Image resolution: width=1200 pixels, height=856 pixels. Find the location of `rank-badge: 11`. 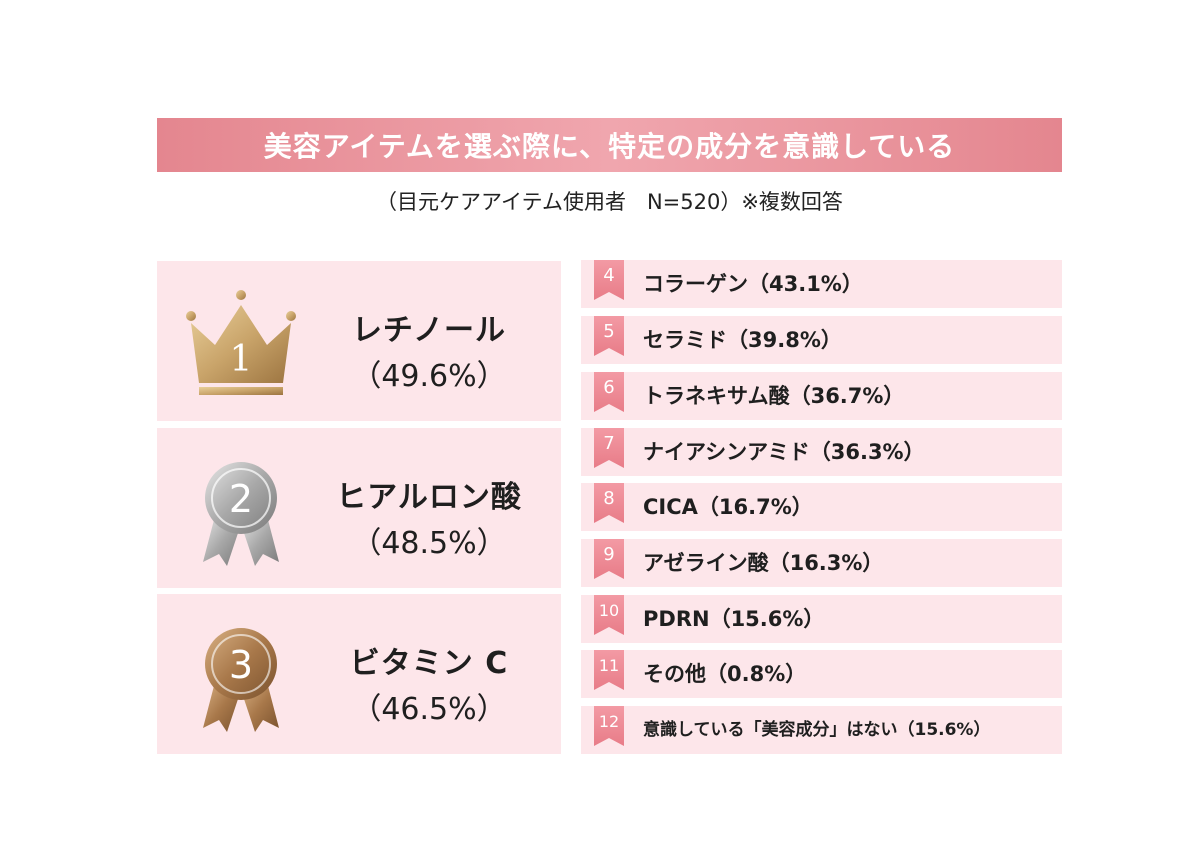

rank-badge: 11 is located at coordinates (609, 670).